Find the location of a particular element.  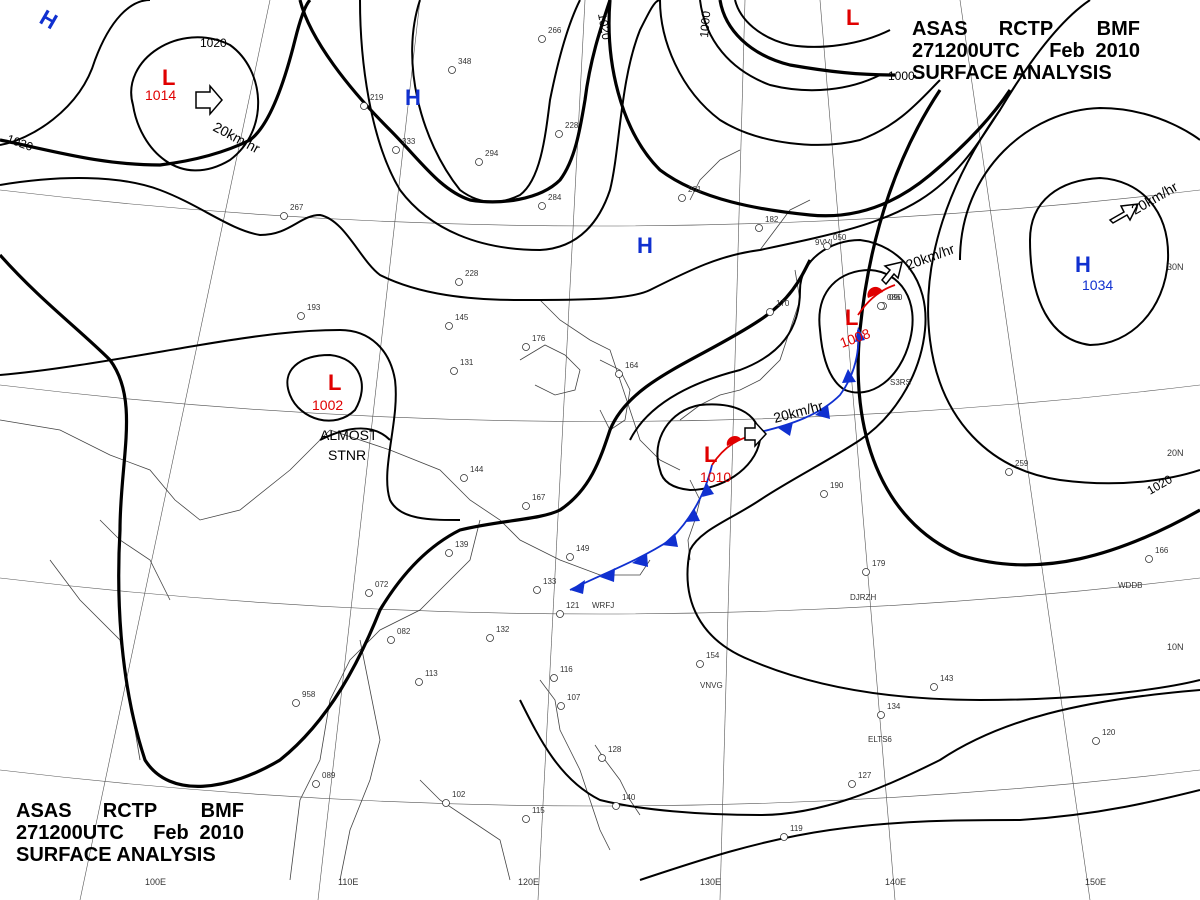

station-plot: 134 is located at coordinates (889, 710).